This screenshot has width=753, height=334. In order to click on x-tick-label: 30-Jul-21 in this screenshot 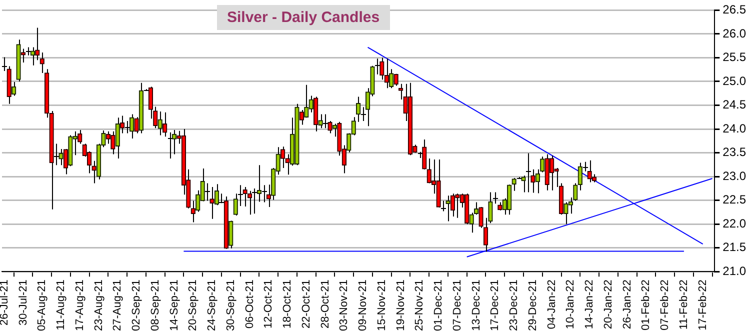, I will do `click(23, 303)`.